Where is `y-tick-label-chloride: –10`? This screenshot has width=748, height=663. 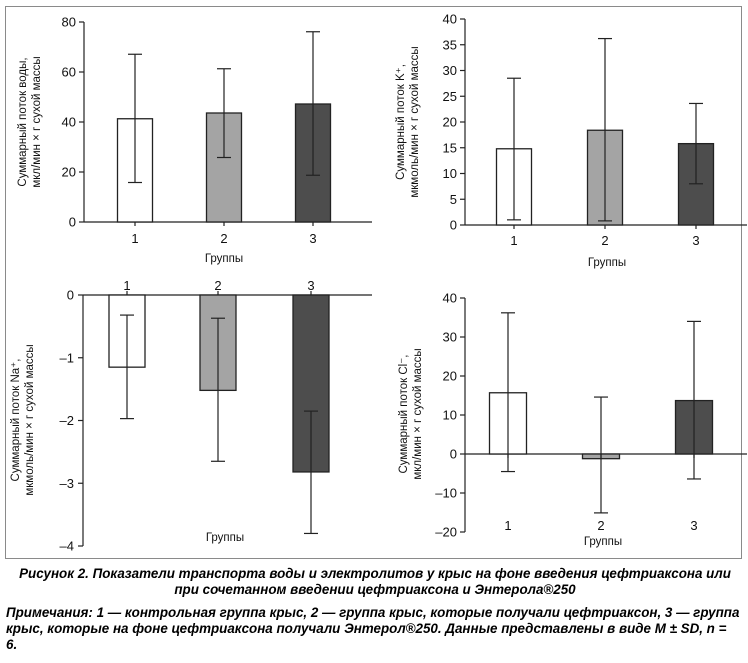
y-tick-label-chloride: –10 is located at coordinates (446, 493).